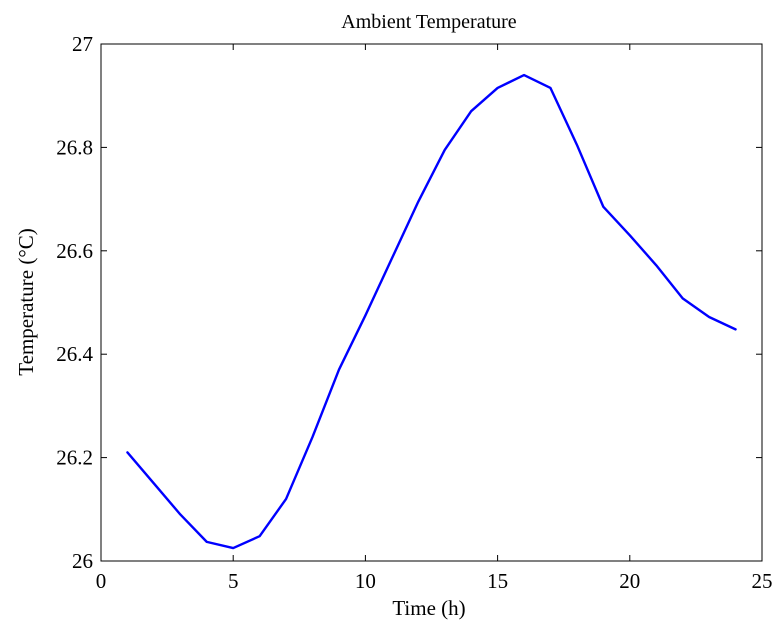 The width and height of the screenshot is (779, 630). Describe the element at coordinates (434, 581) in the screenshot. I see `x-tick-labels: 0 5 10 15 20 25` at that location.